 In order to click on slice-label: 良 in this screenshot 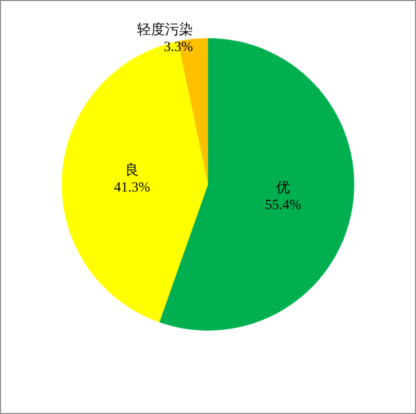, I will do `click(132, 170)`.